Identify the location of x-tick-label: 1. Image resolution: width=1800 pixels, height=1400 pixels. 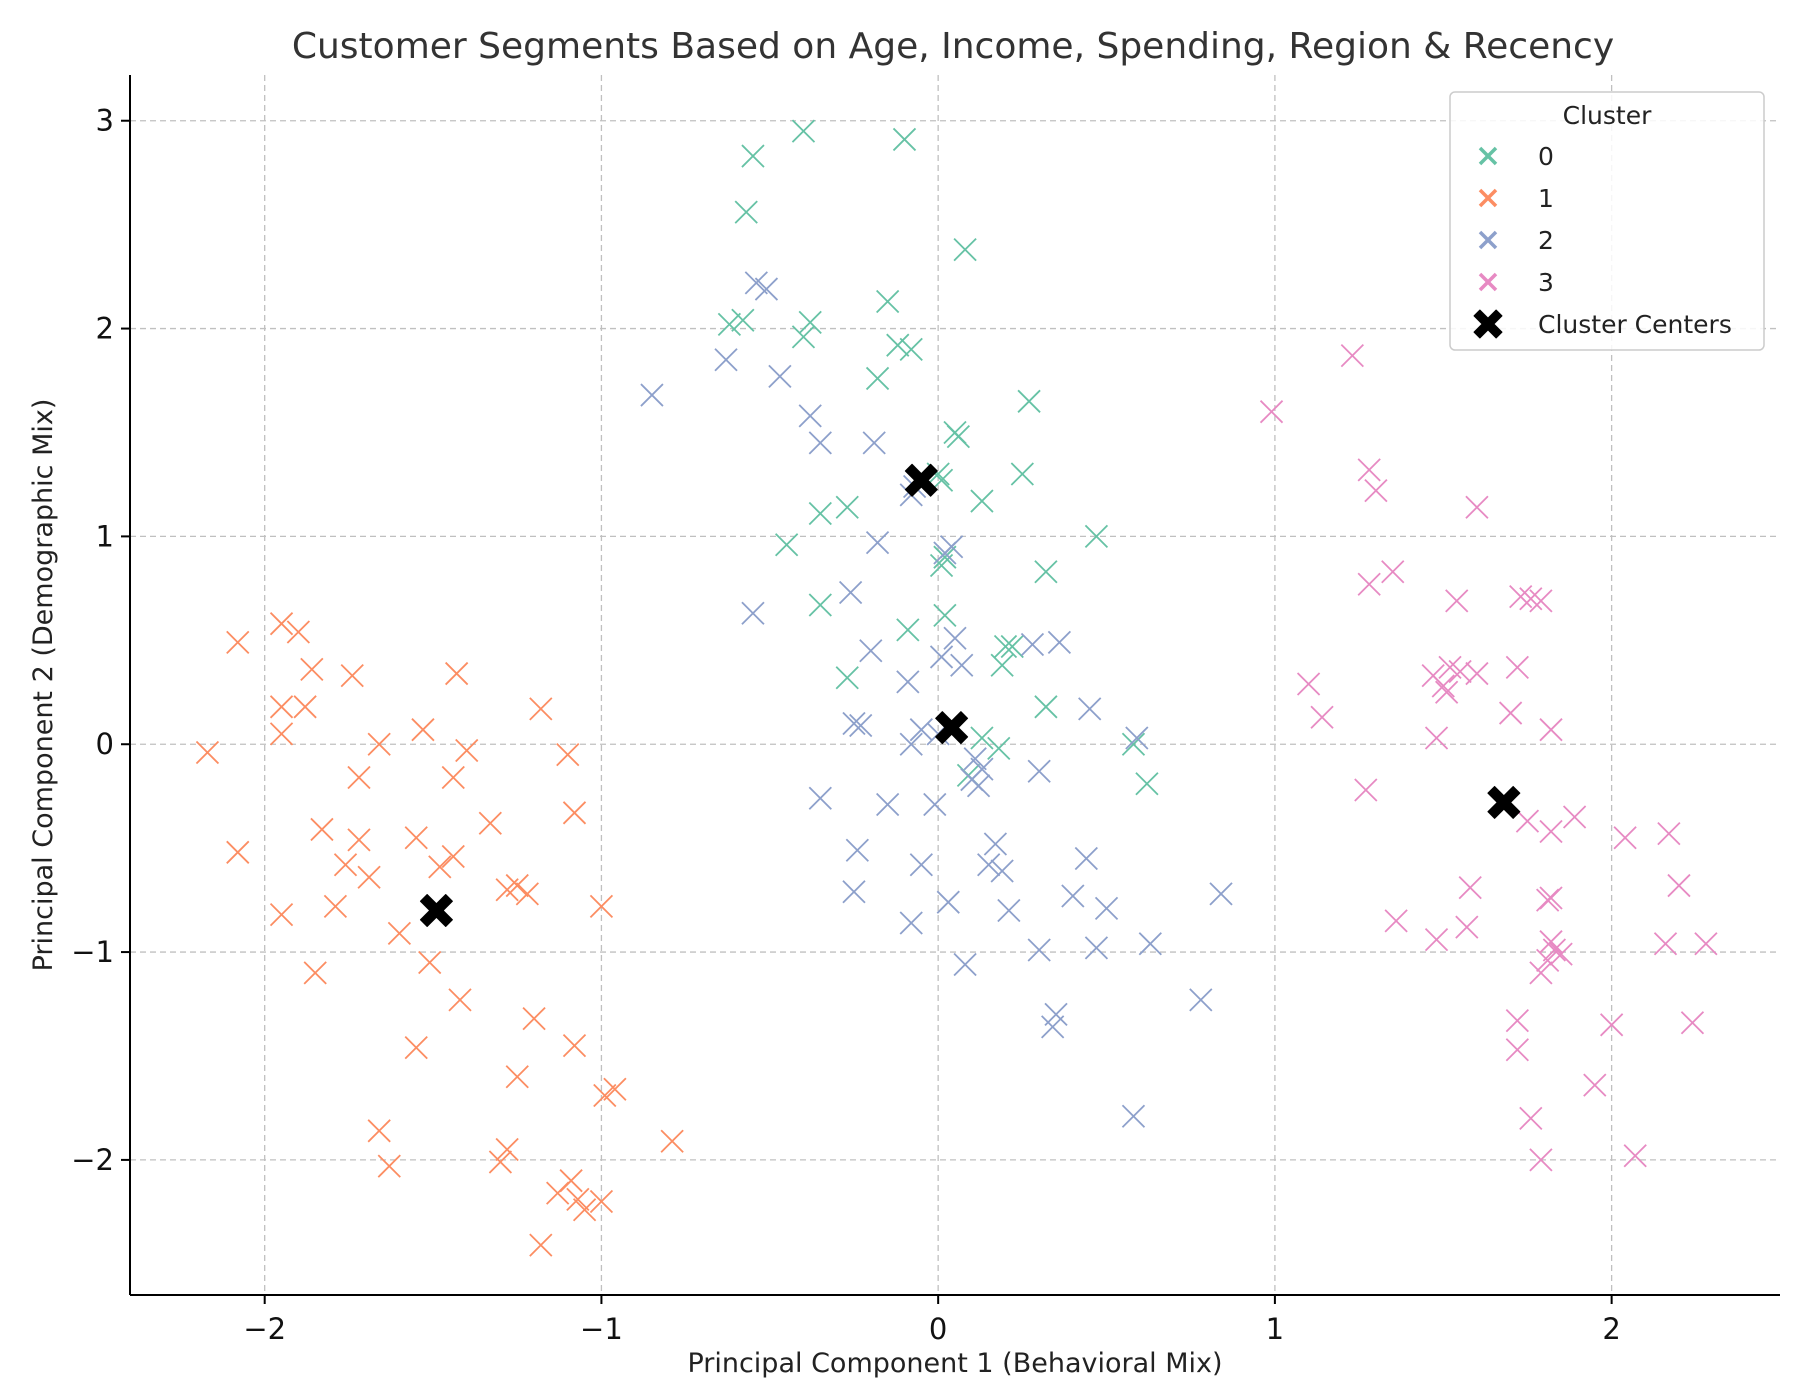
(1275, 1329).